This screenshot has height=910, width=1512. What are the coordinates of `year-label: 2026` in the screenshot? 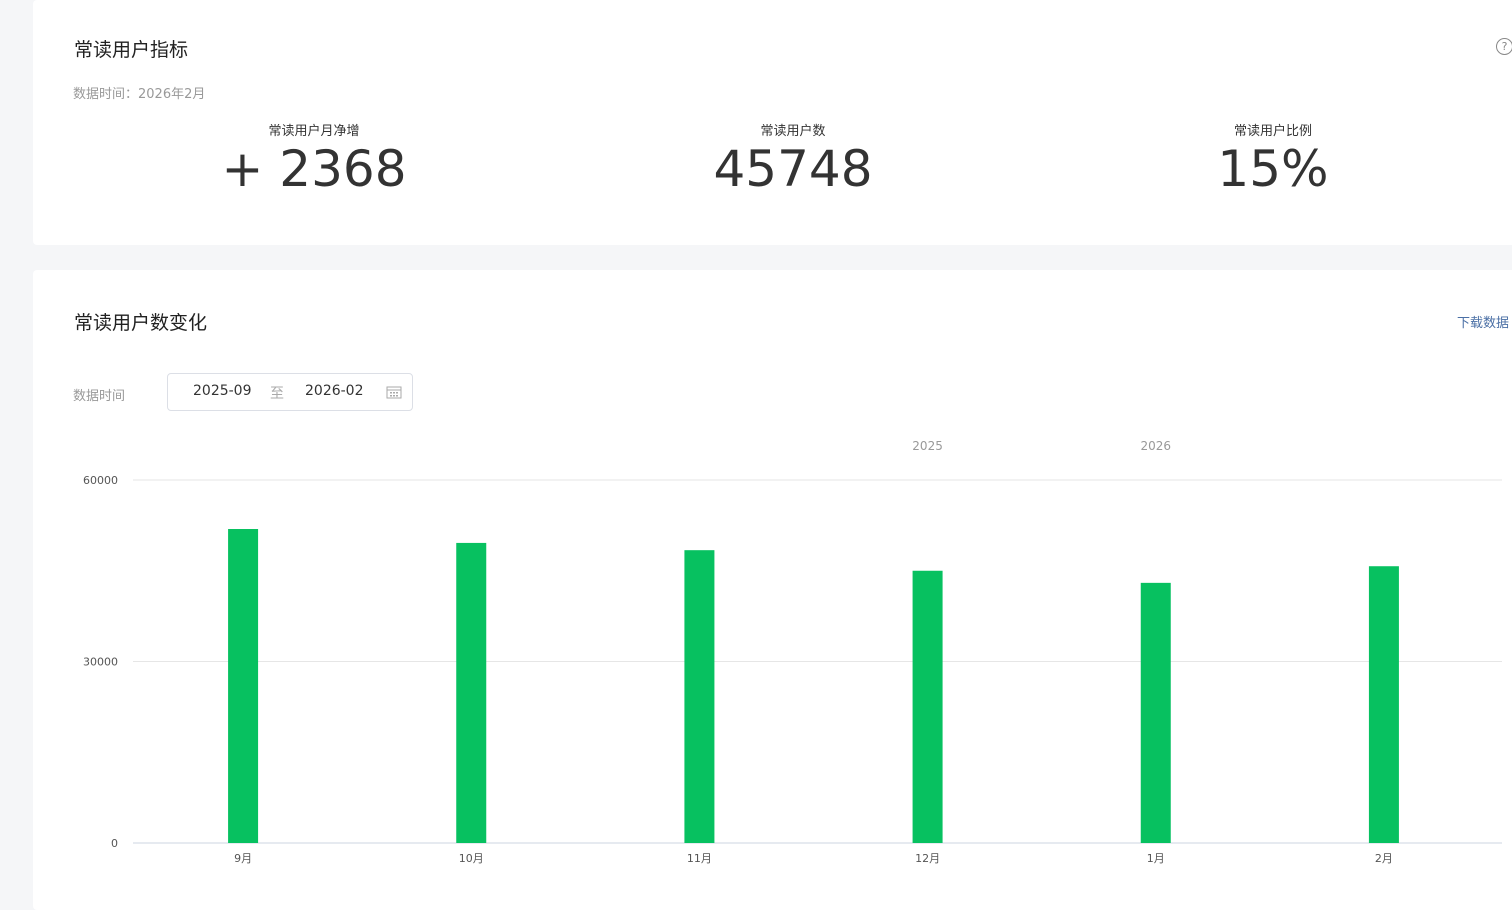 It's located at (1155, 446).